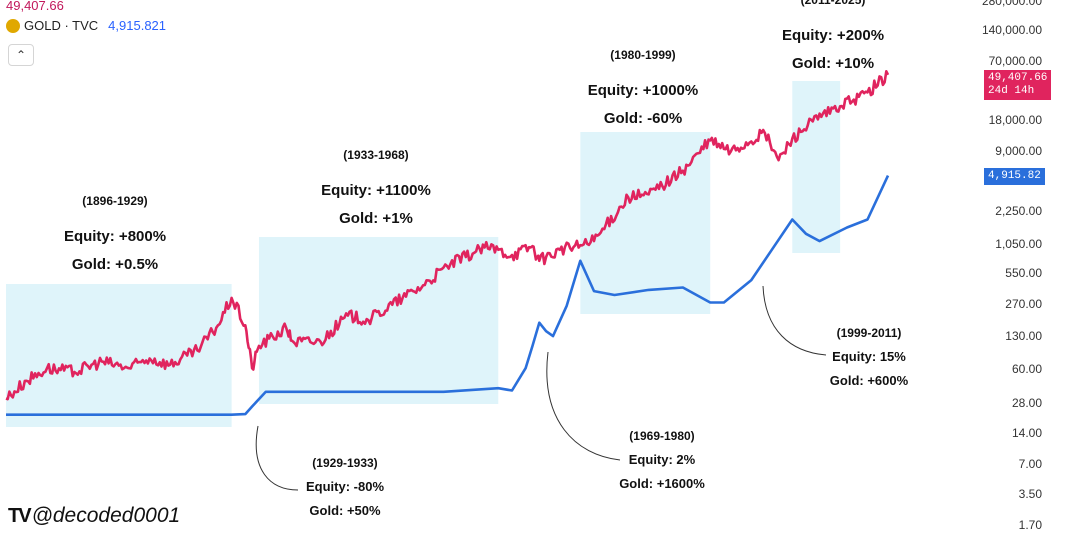  I want to click on y-tick-label: 60.00, so click(1027, 369).